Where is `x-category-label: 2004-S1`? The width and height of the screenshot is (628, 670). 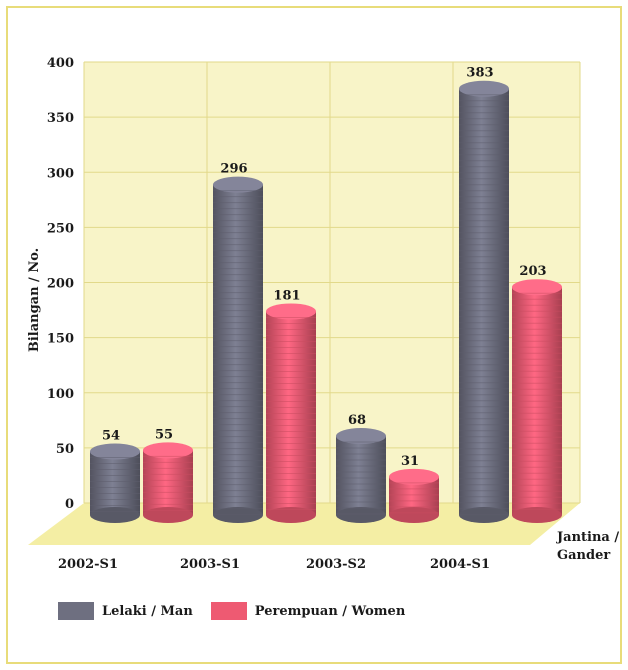
x-category-label: 2004-S1 is located at coordinates (460, 564).